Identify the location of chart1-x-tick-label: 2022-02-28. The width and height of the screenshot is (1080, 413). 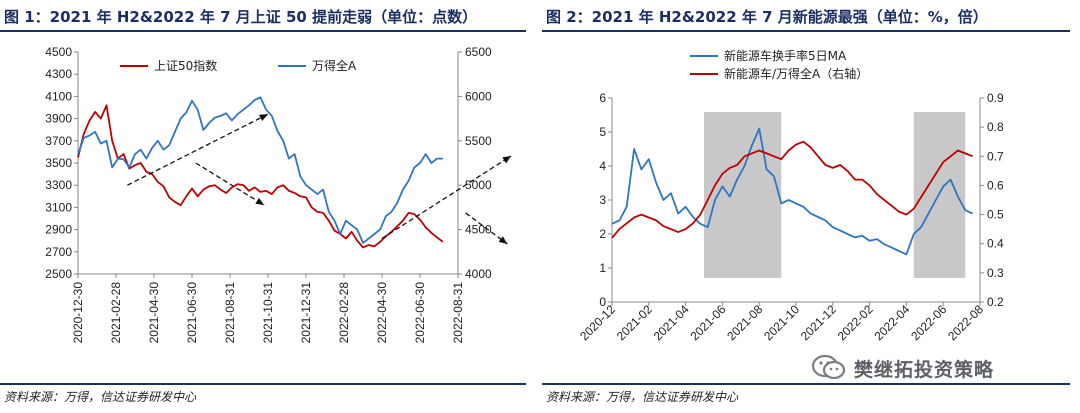
(344, 313).